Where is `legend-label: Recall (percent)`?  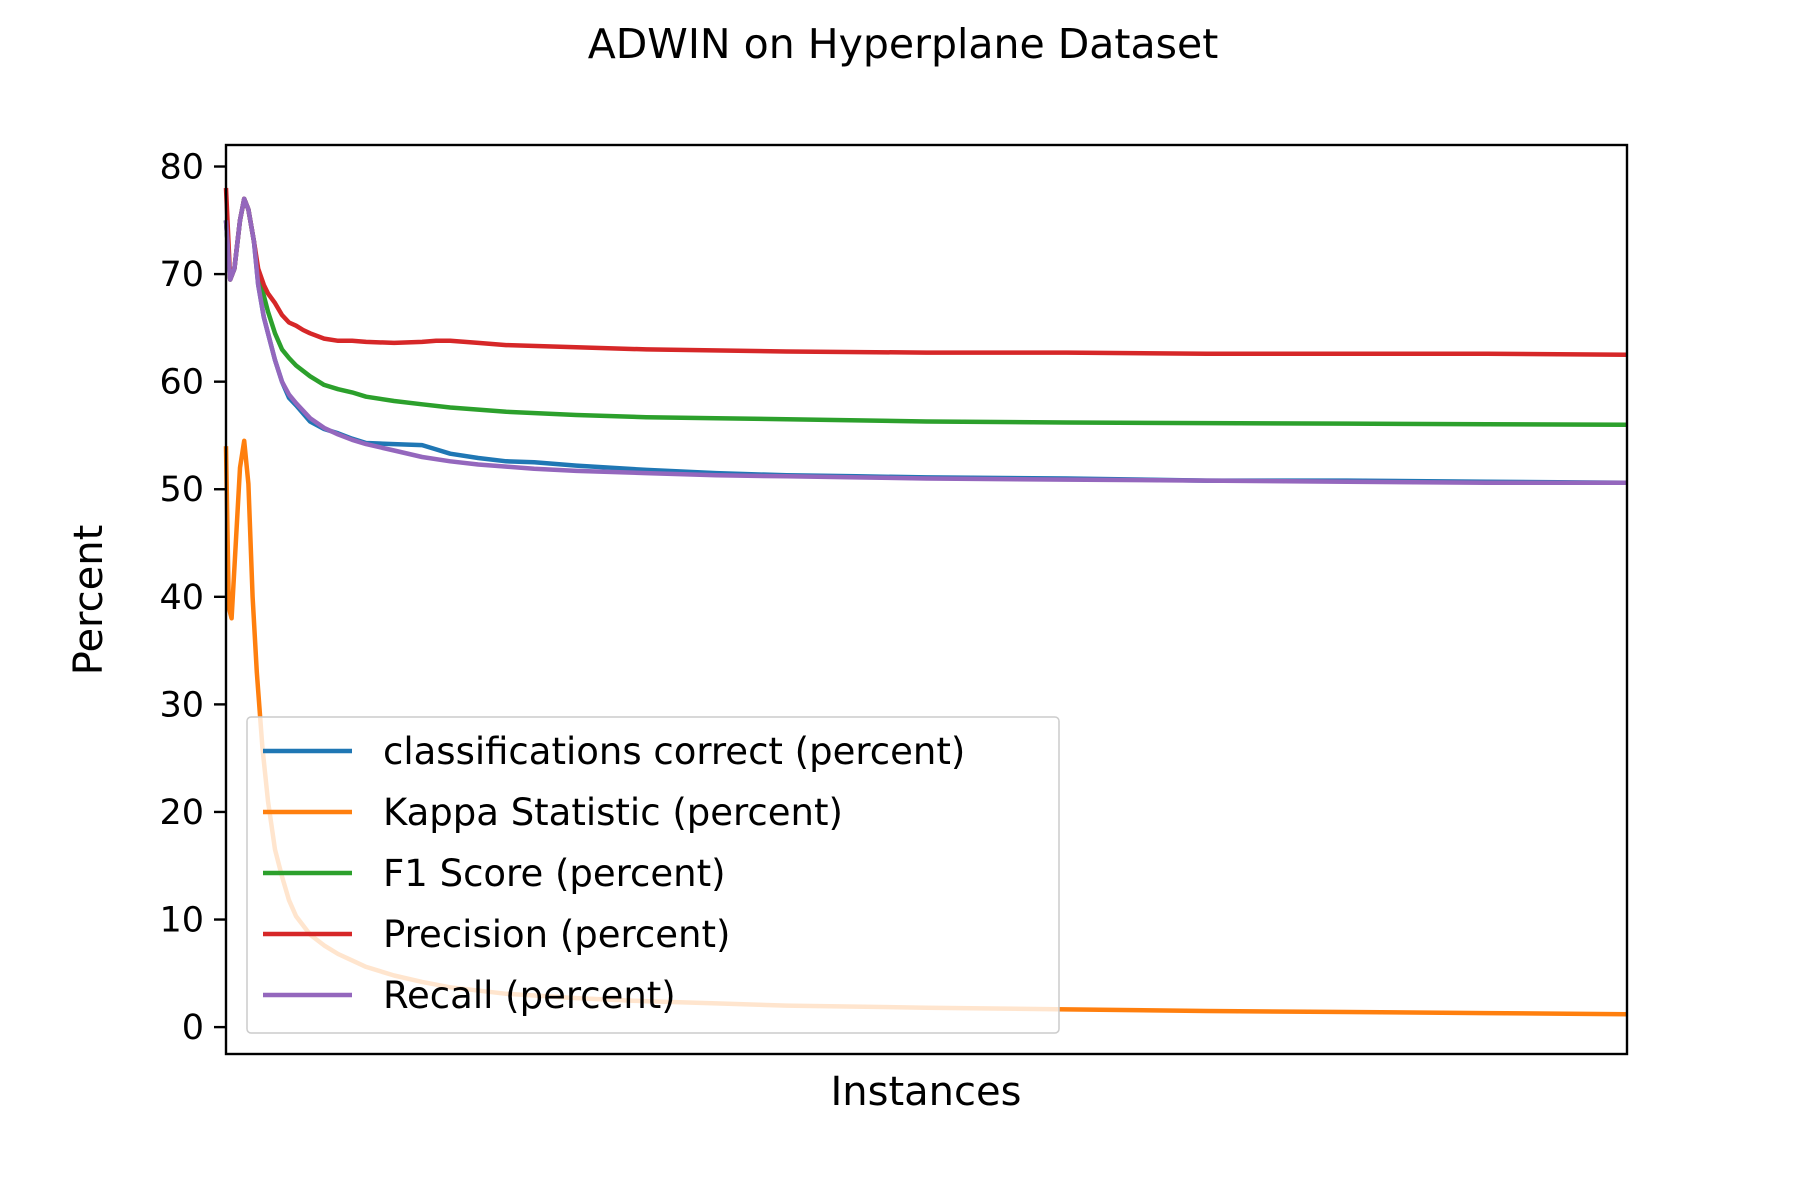
legend-label: Recall (percent) is located at coordinates (529, 995).